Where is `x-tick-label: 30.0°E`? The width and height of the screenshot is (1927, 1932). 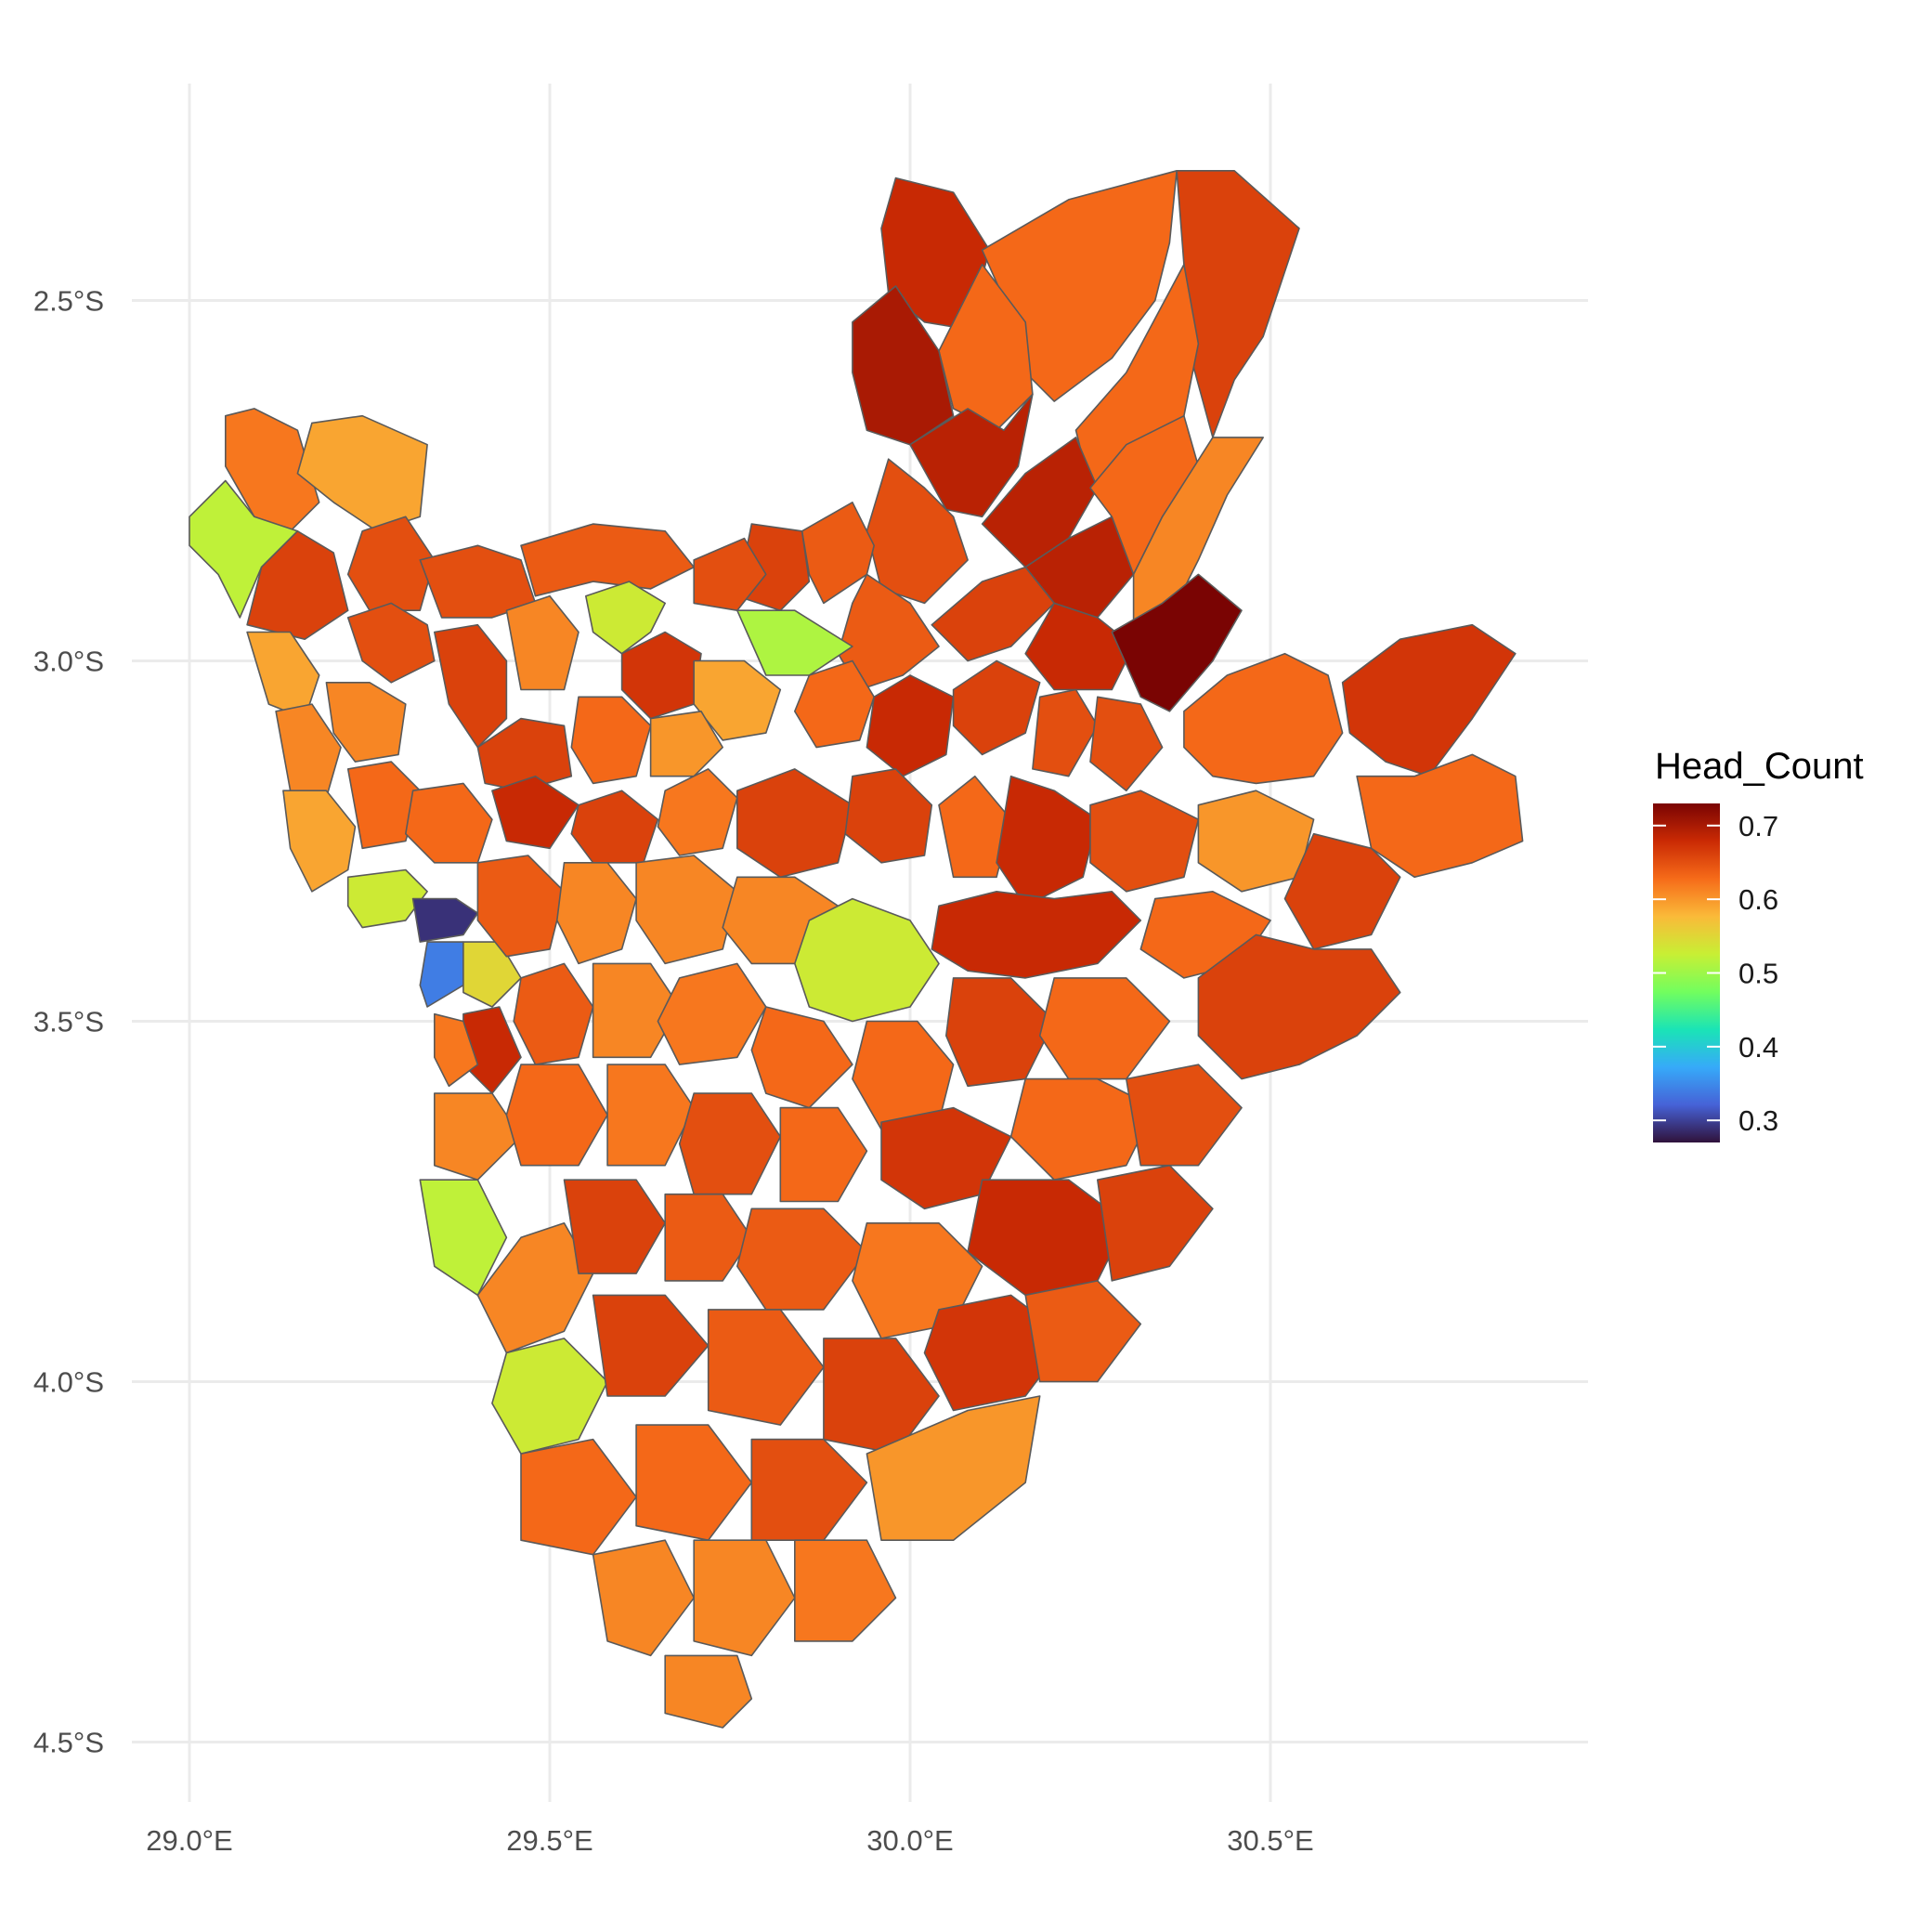
x-tick-label: 30.0°E is located at coordinates (910, 1840).